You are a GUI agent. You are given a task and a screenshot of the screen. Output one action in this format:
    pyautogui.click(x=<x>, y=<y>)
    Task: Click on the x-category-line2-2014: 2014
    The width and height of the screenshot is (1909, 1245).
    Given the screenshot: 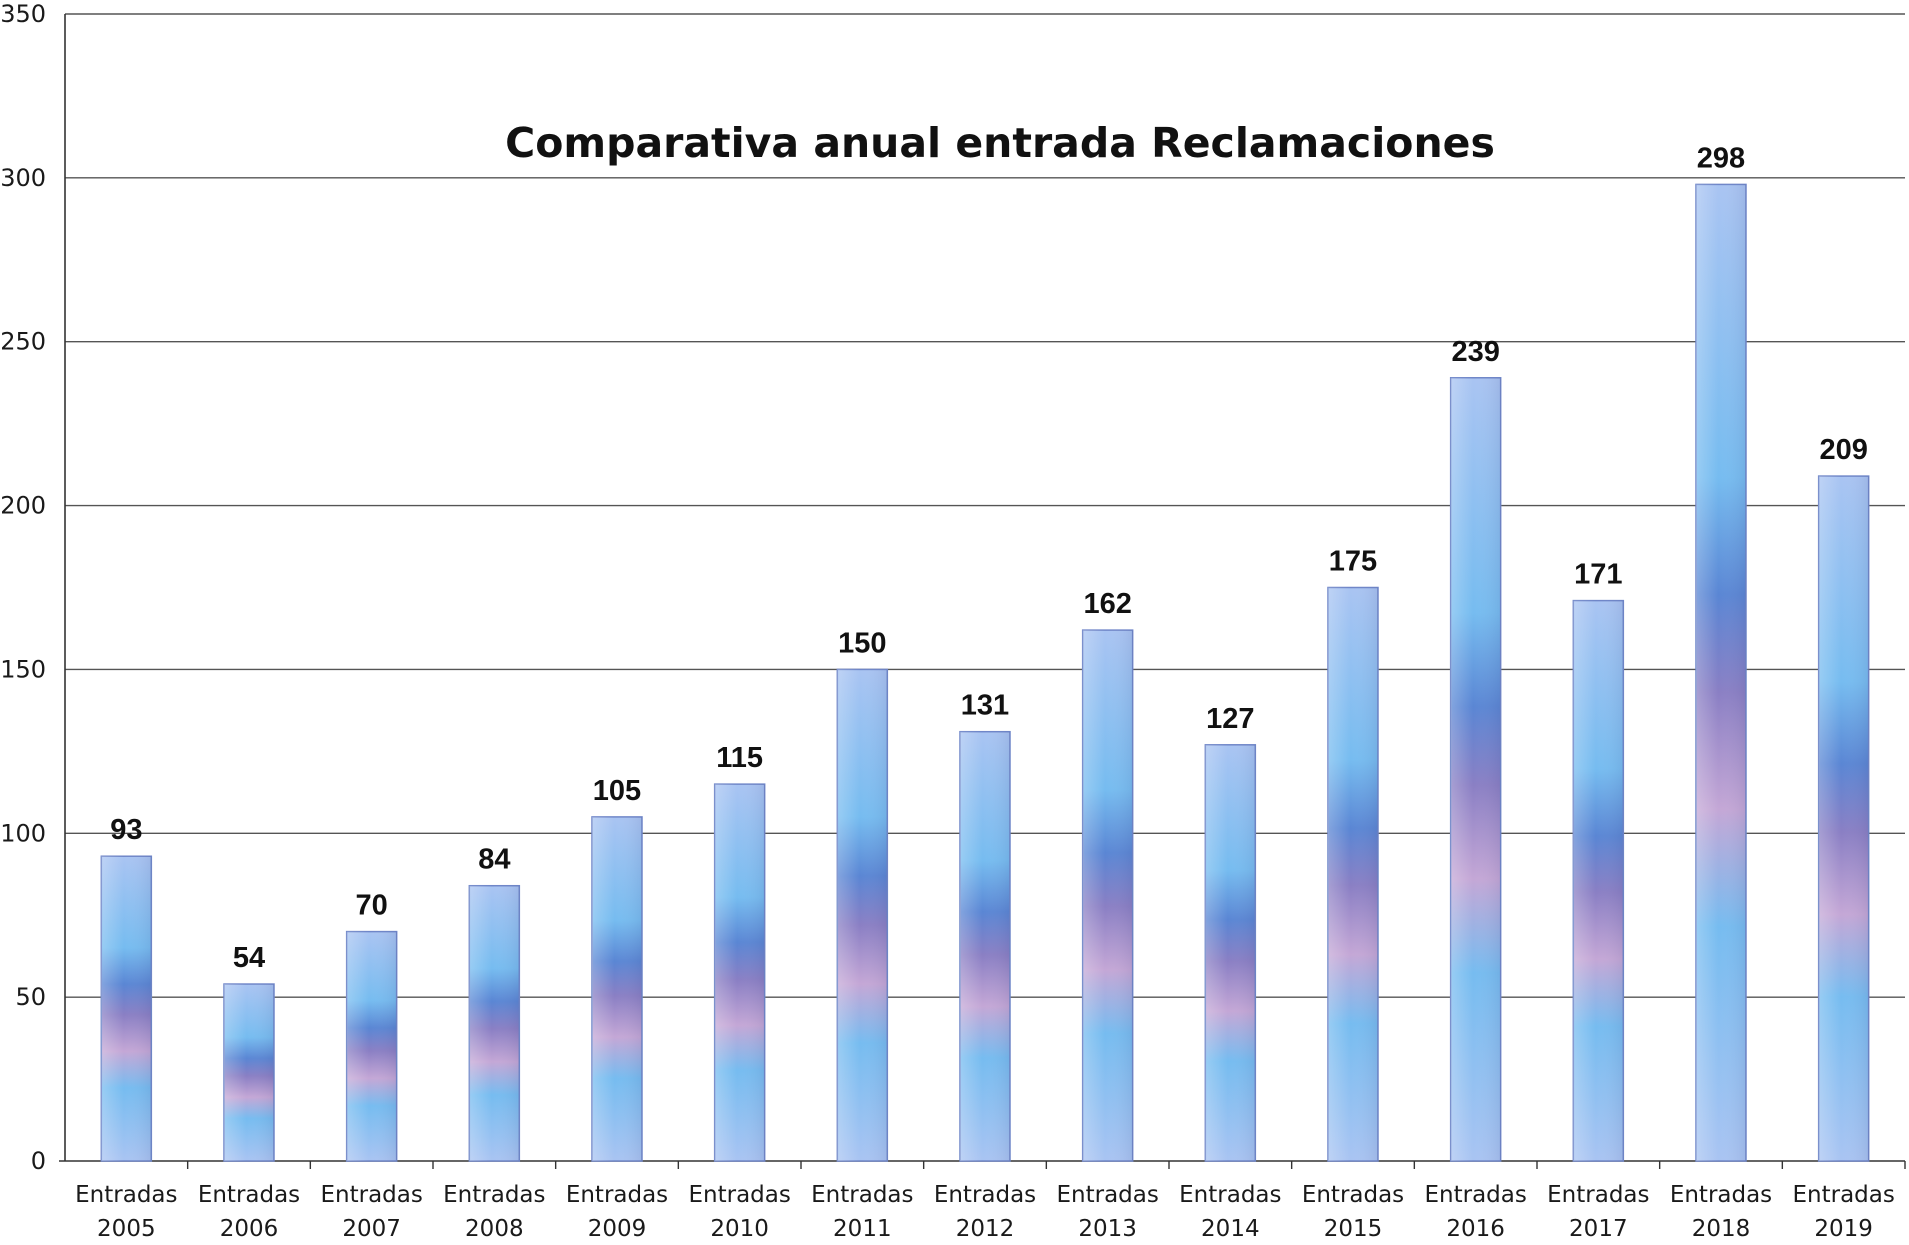 What is the action you would take?
    pyautogui.click(x=1230, y=1229)
    